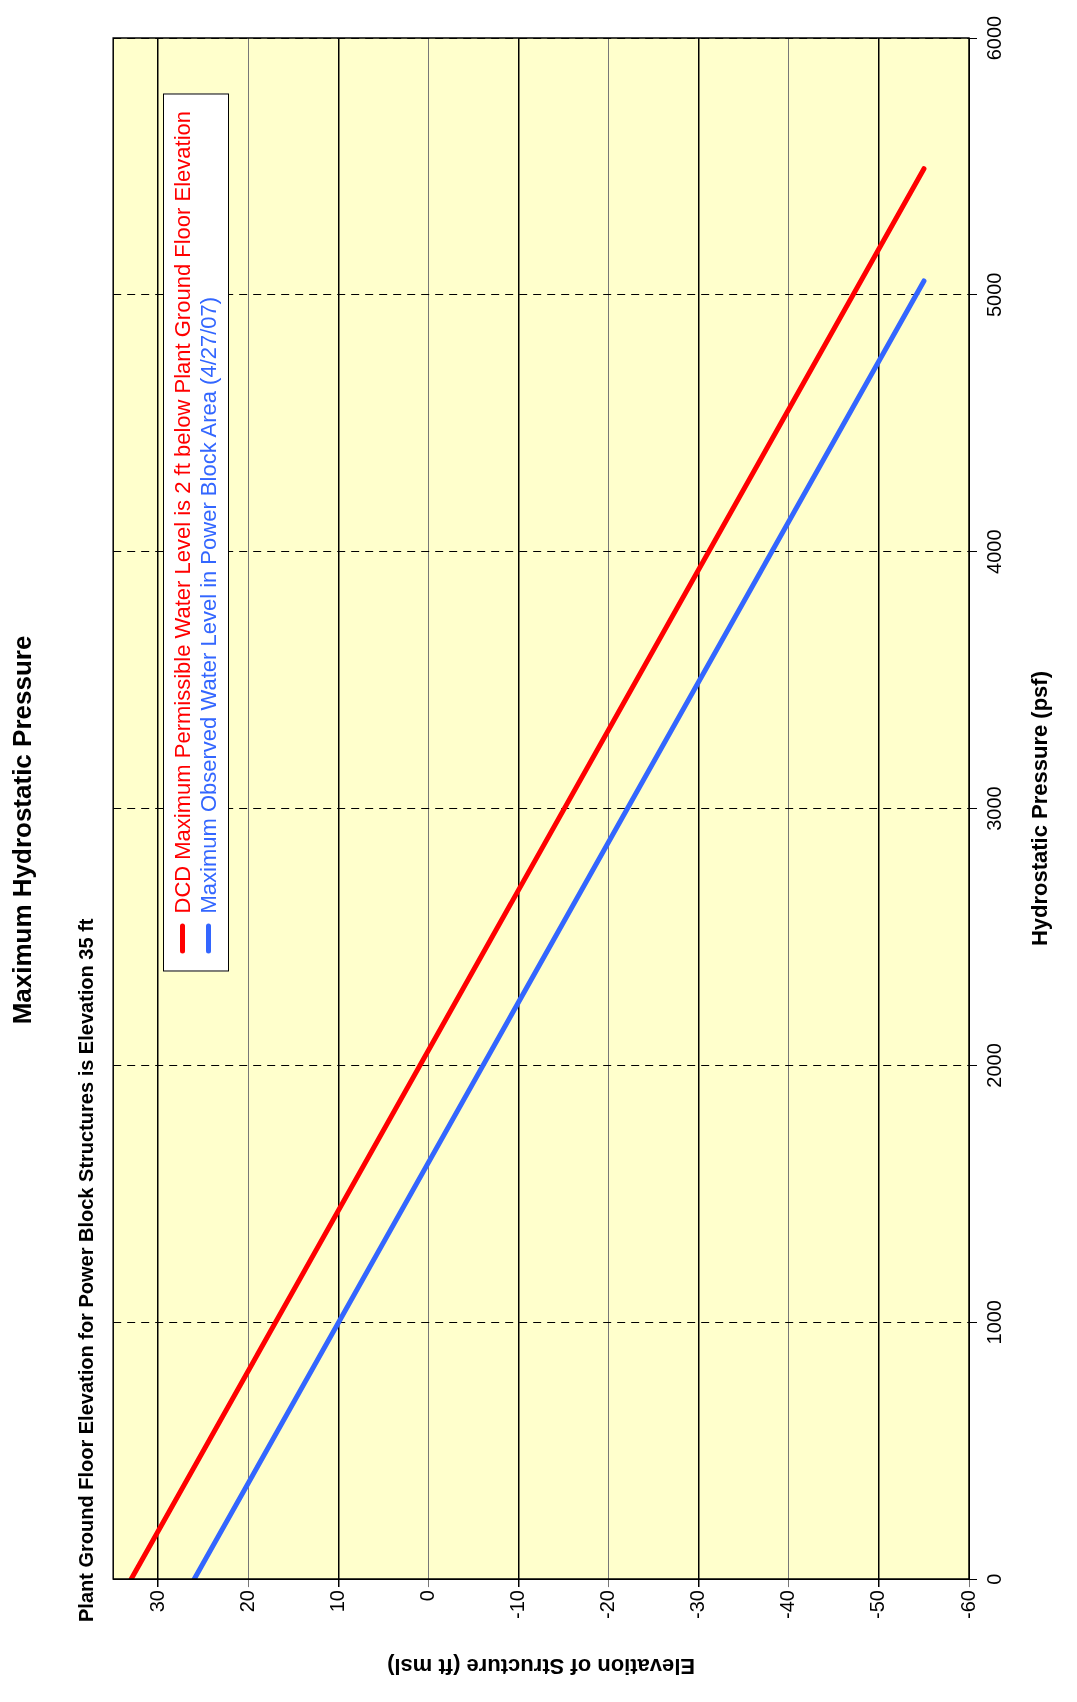  Describe the element at coordinates (427, 1596) in the screenshot. I see `x-tick-label: 0` at that location.